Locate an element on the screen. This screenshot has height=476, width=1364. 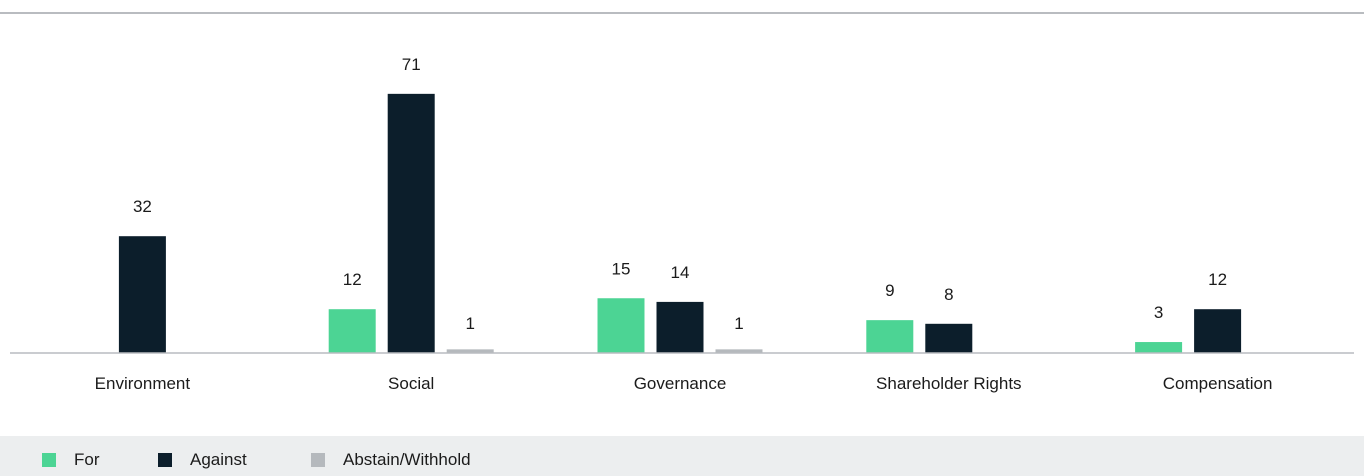
bar-environment-against is located at coordinates (142, 294).